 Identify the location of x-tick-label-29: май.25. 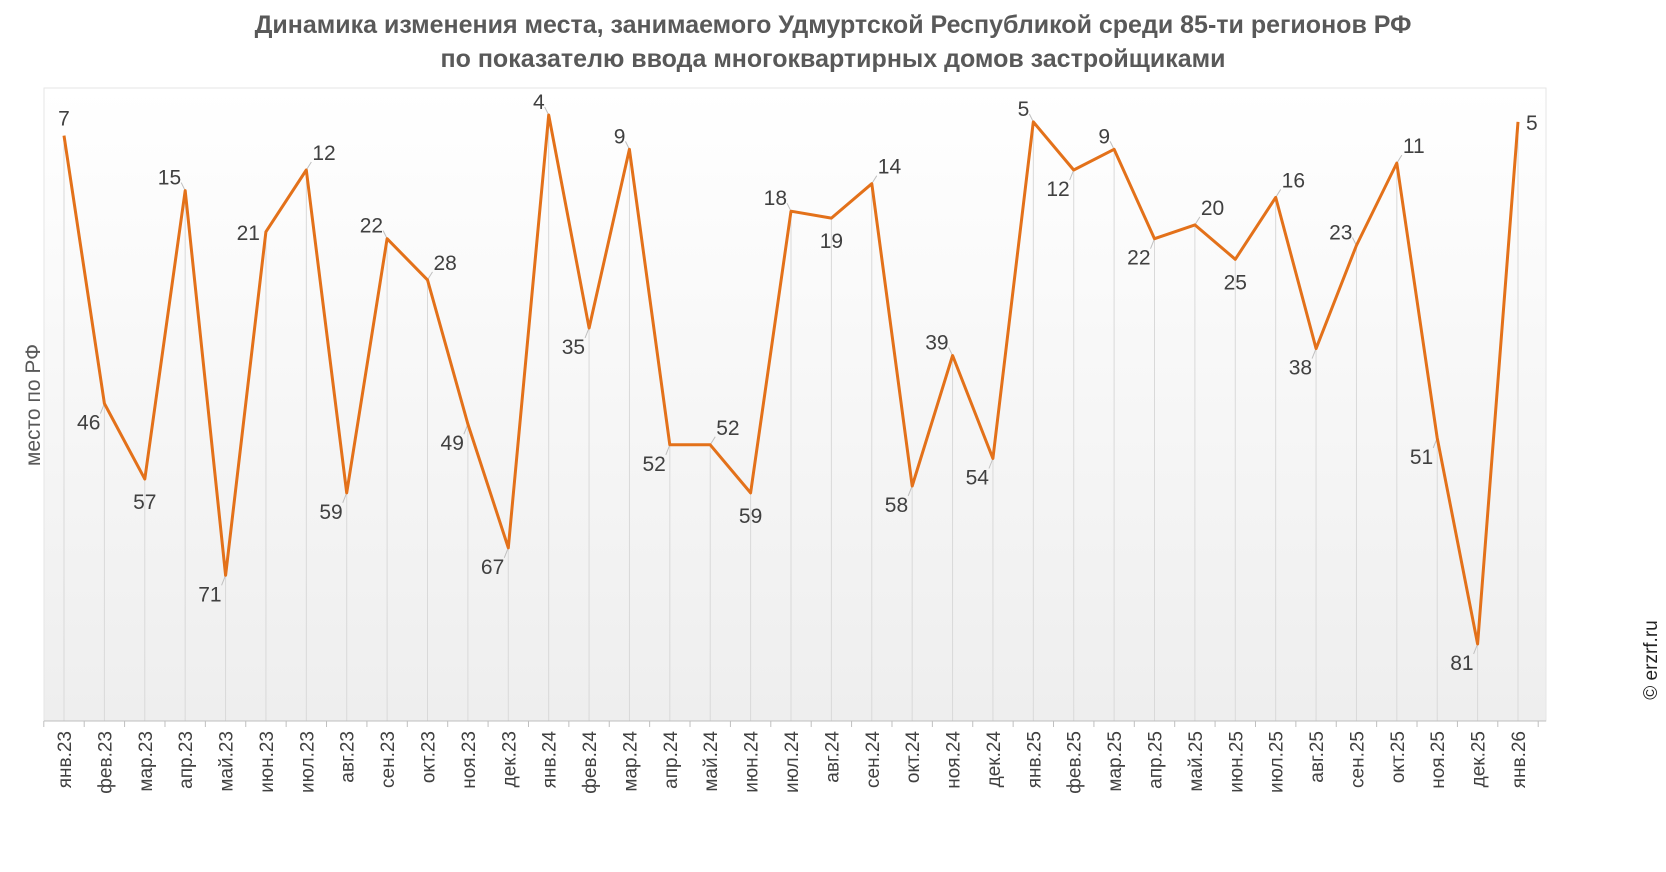
(1196, 761).